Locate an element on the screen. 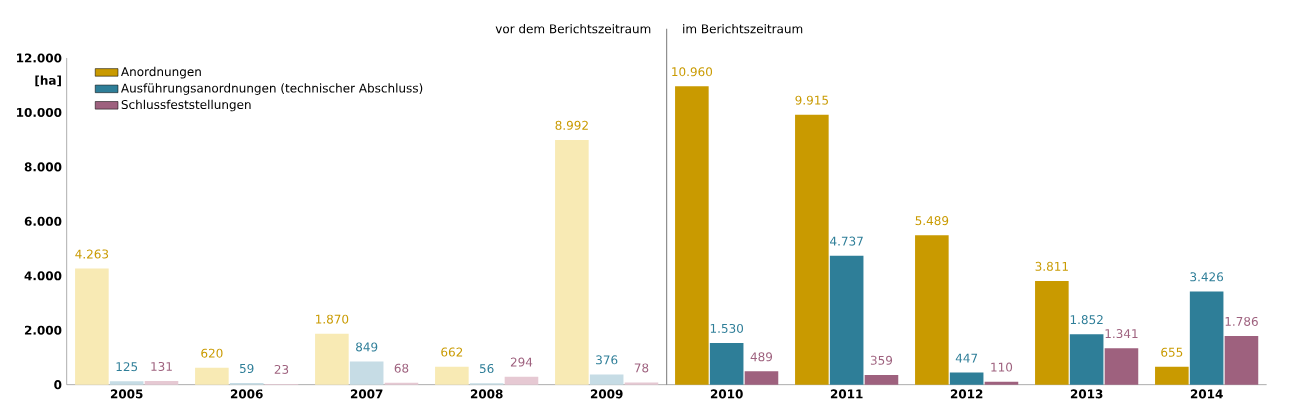  data-label: 447 is located at coordinates (966, 358).